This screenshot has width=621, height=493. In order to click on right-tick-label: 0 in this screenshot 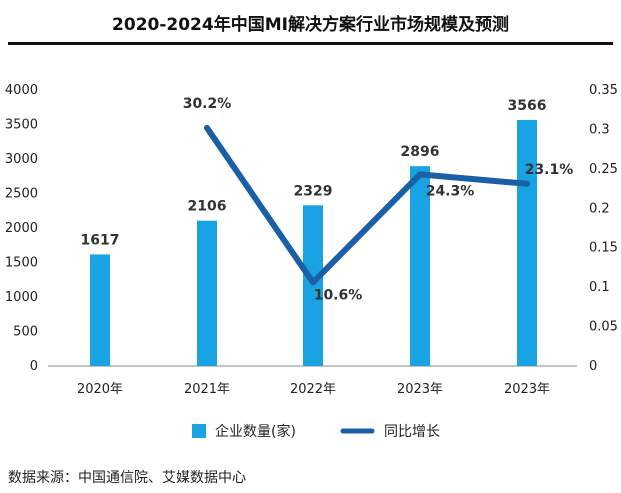, I will do `click(593, 366)`.